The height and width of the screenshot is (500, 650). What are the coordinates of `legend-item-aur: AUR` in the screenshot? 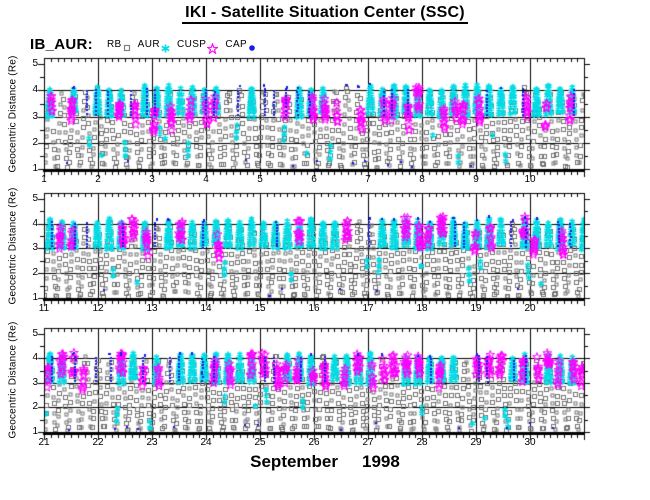 It's located at (153, 45).